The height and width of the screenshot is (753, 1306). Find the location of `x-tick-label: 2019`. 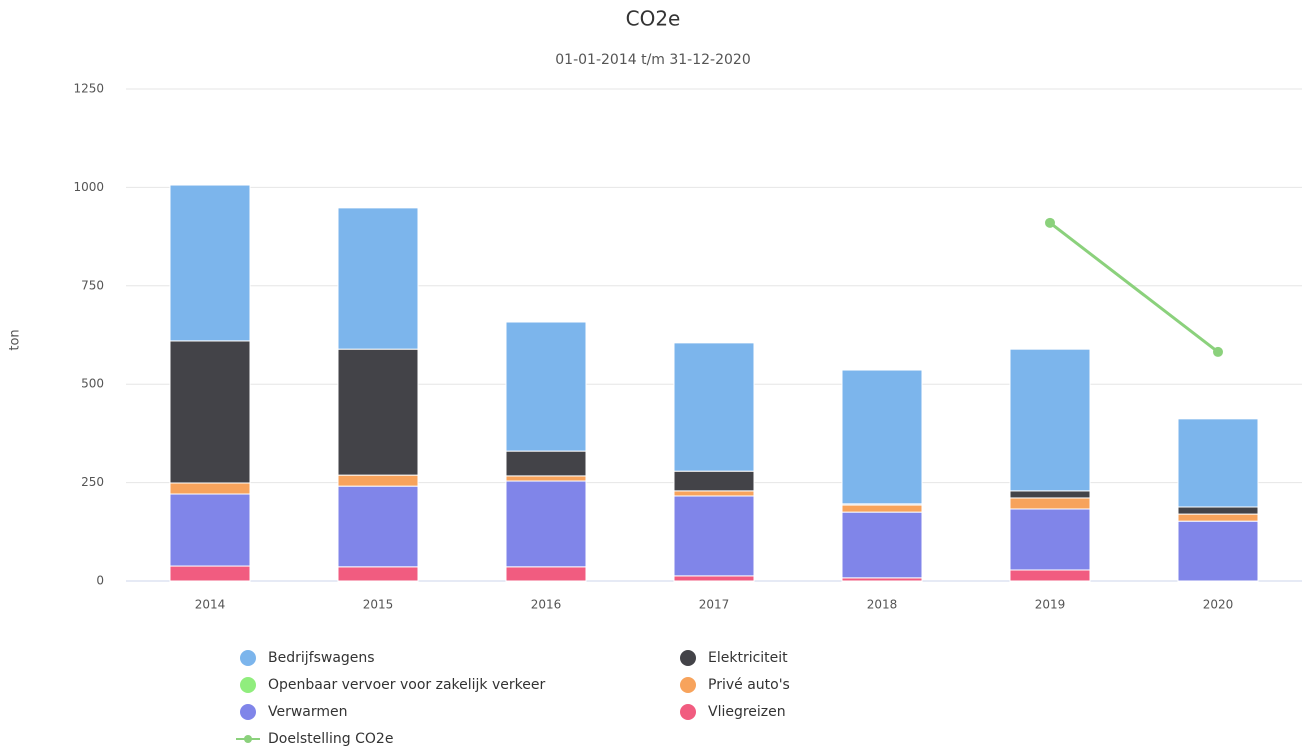

x-tick-label: 2019 is located at coordinates (1050, 605).